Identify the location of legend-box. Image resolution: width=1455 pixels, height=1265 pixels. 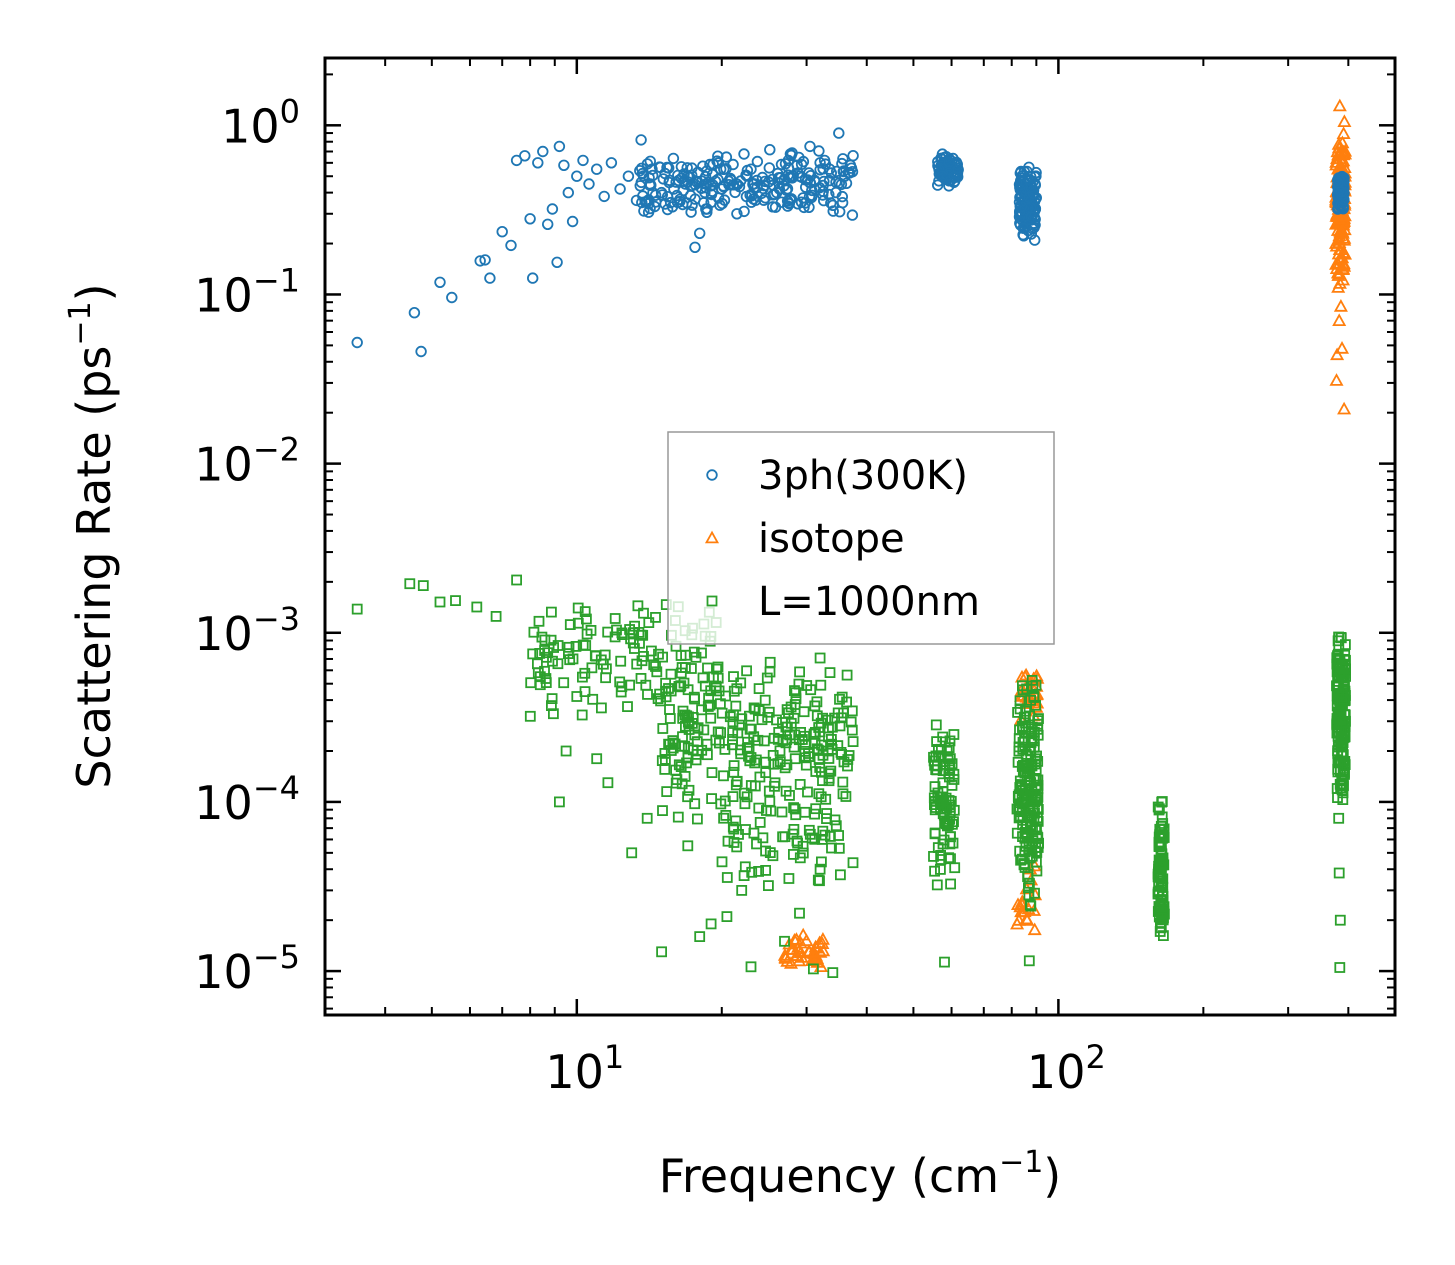
(861, 538).